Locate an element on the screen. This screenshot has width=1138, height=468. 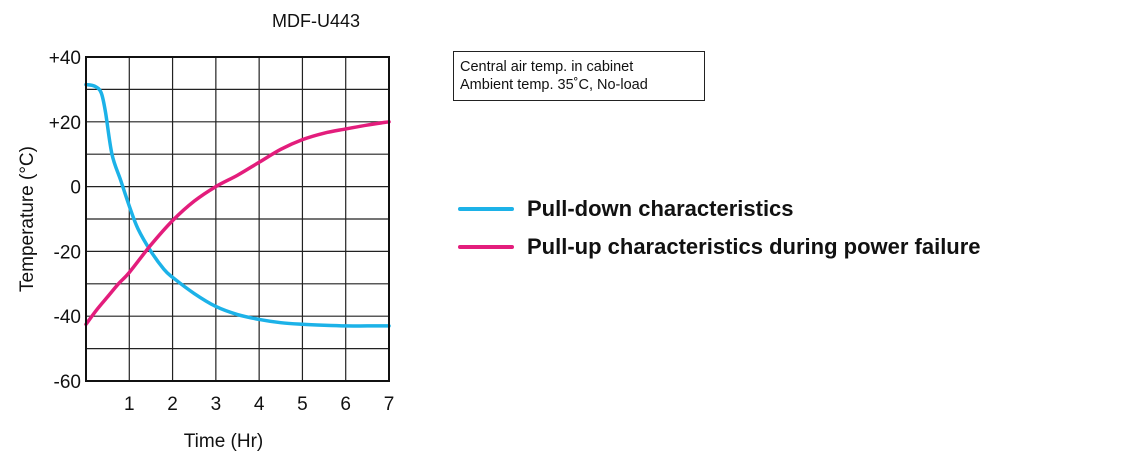
series-line-pull-down is located at coordinates (237, 205).